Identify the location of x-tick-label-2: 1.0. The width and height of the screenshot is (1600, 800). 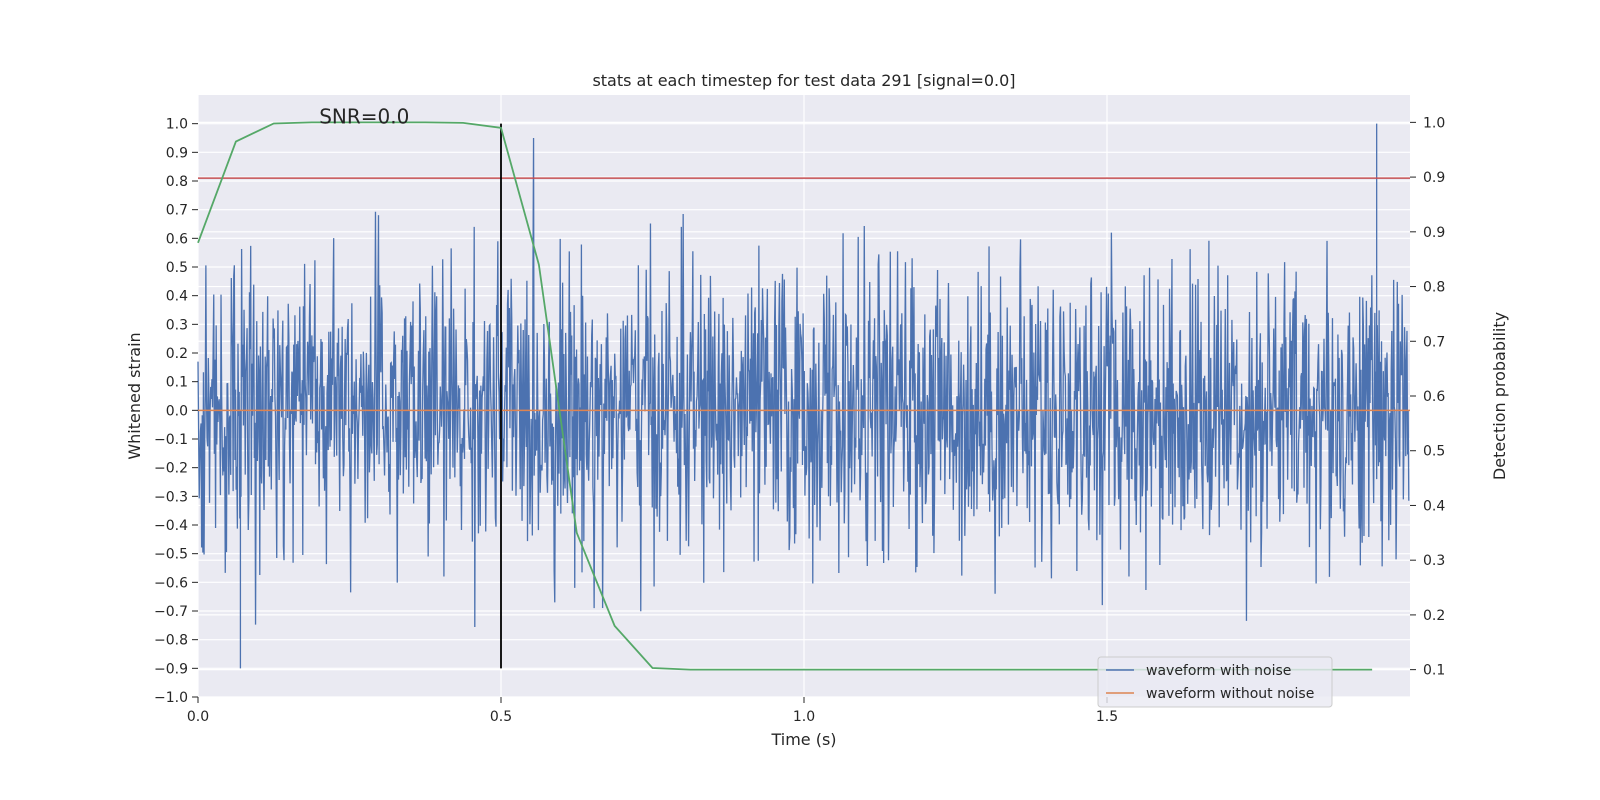
(804, 717).